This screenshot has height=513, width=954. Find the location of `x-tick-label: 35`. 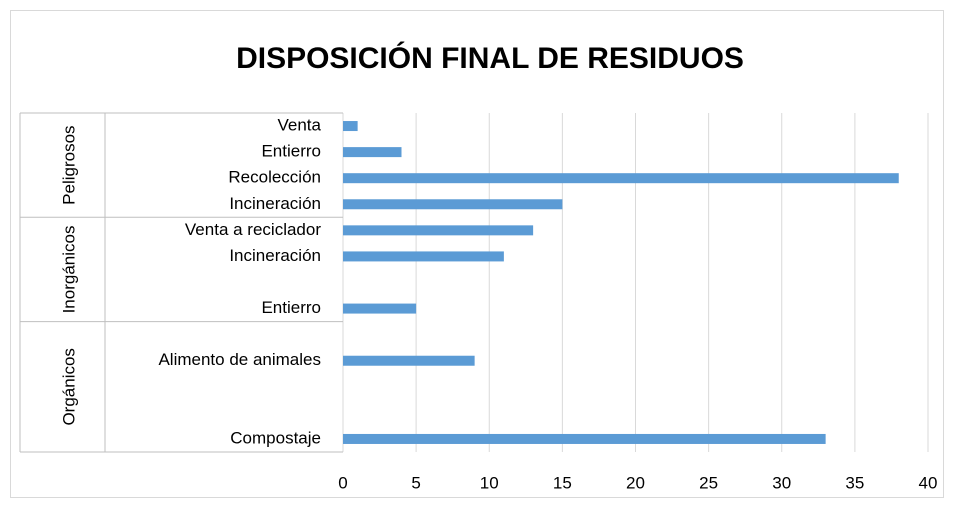

x-tick-label: 35 is located at coordinates (854, 482).